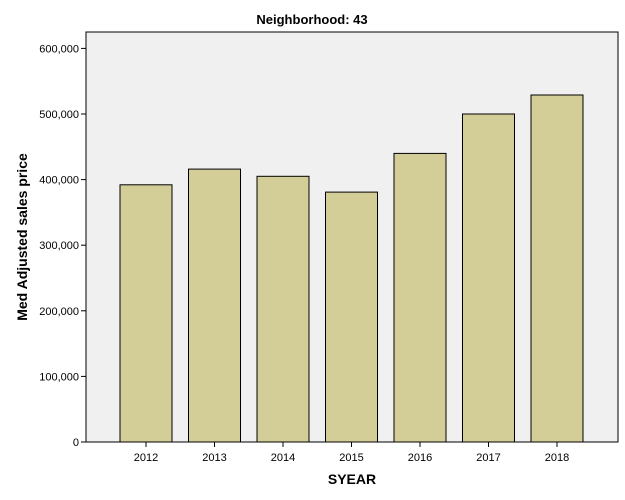 This screenshot has width=625, height=500. I want to click on bar-2014, so click(283, 309).